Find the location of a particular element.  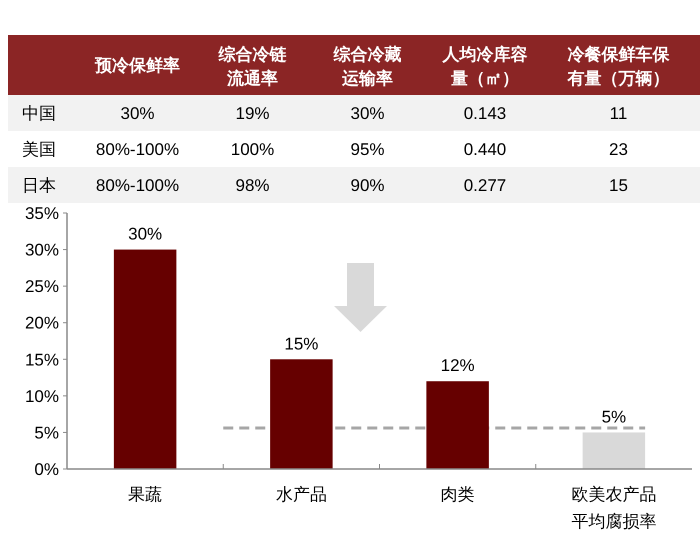

text: 23 is located at coordinates (618, 149).